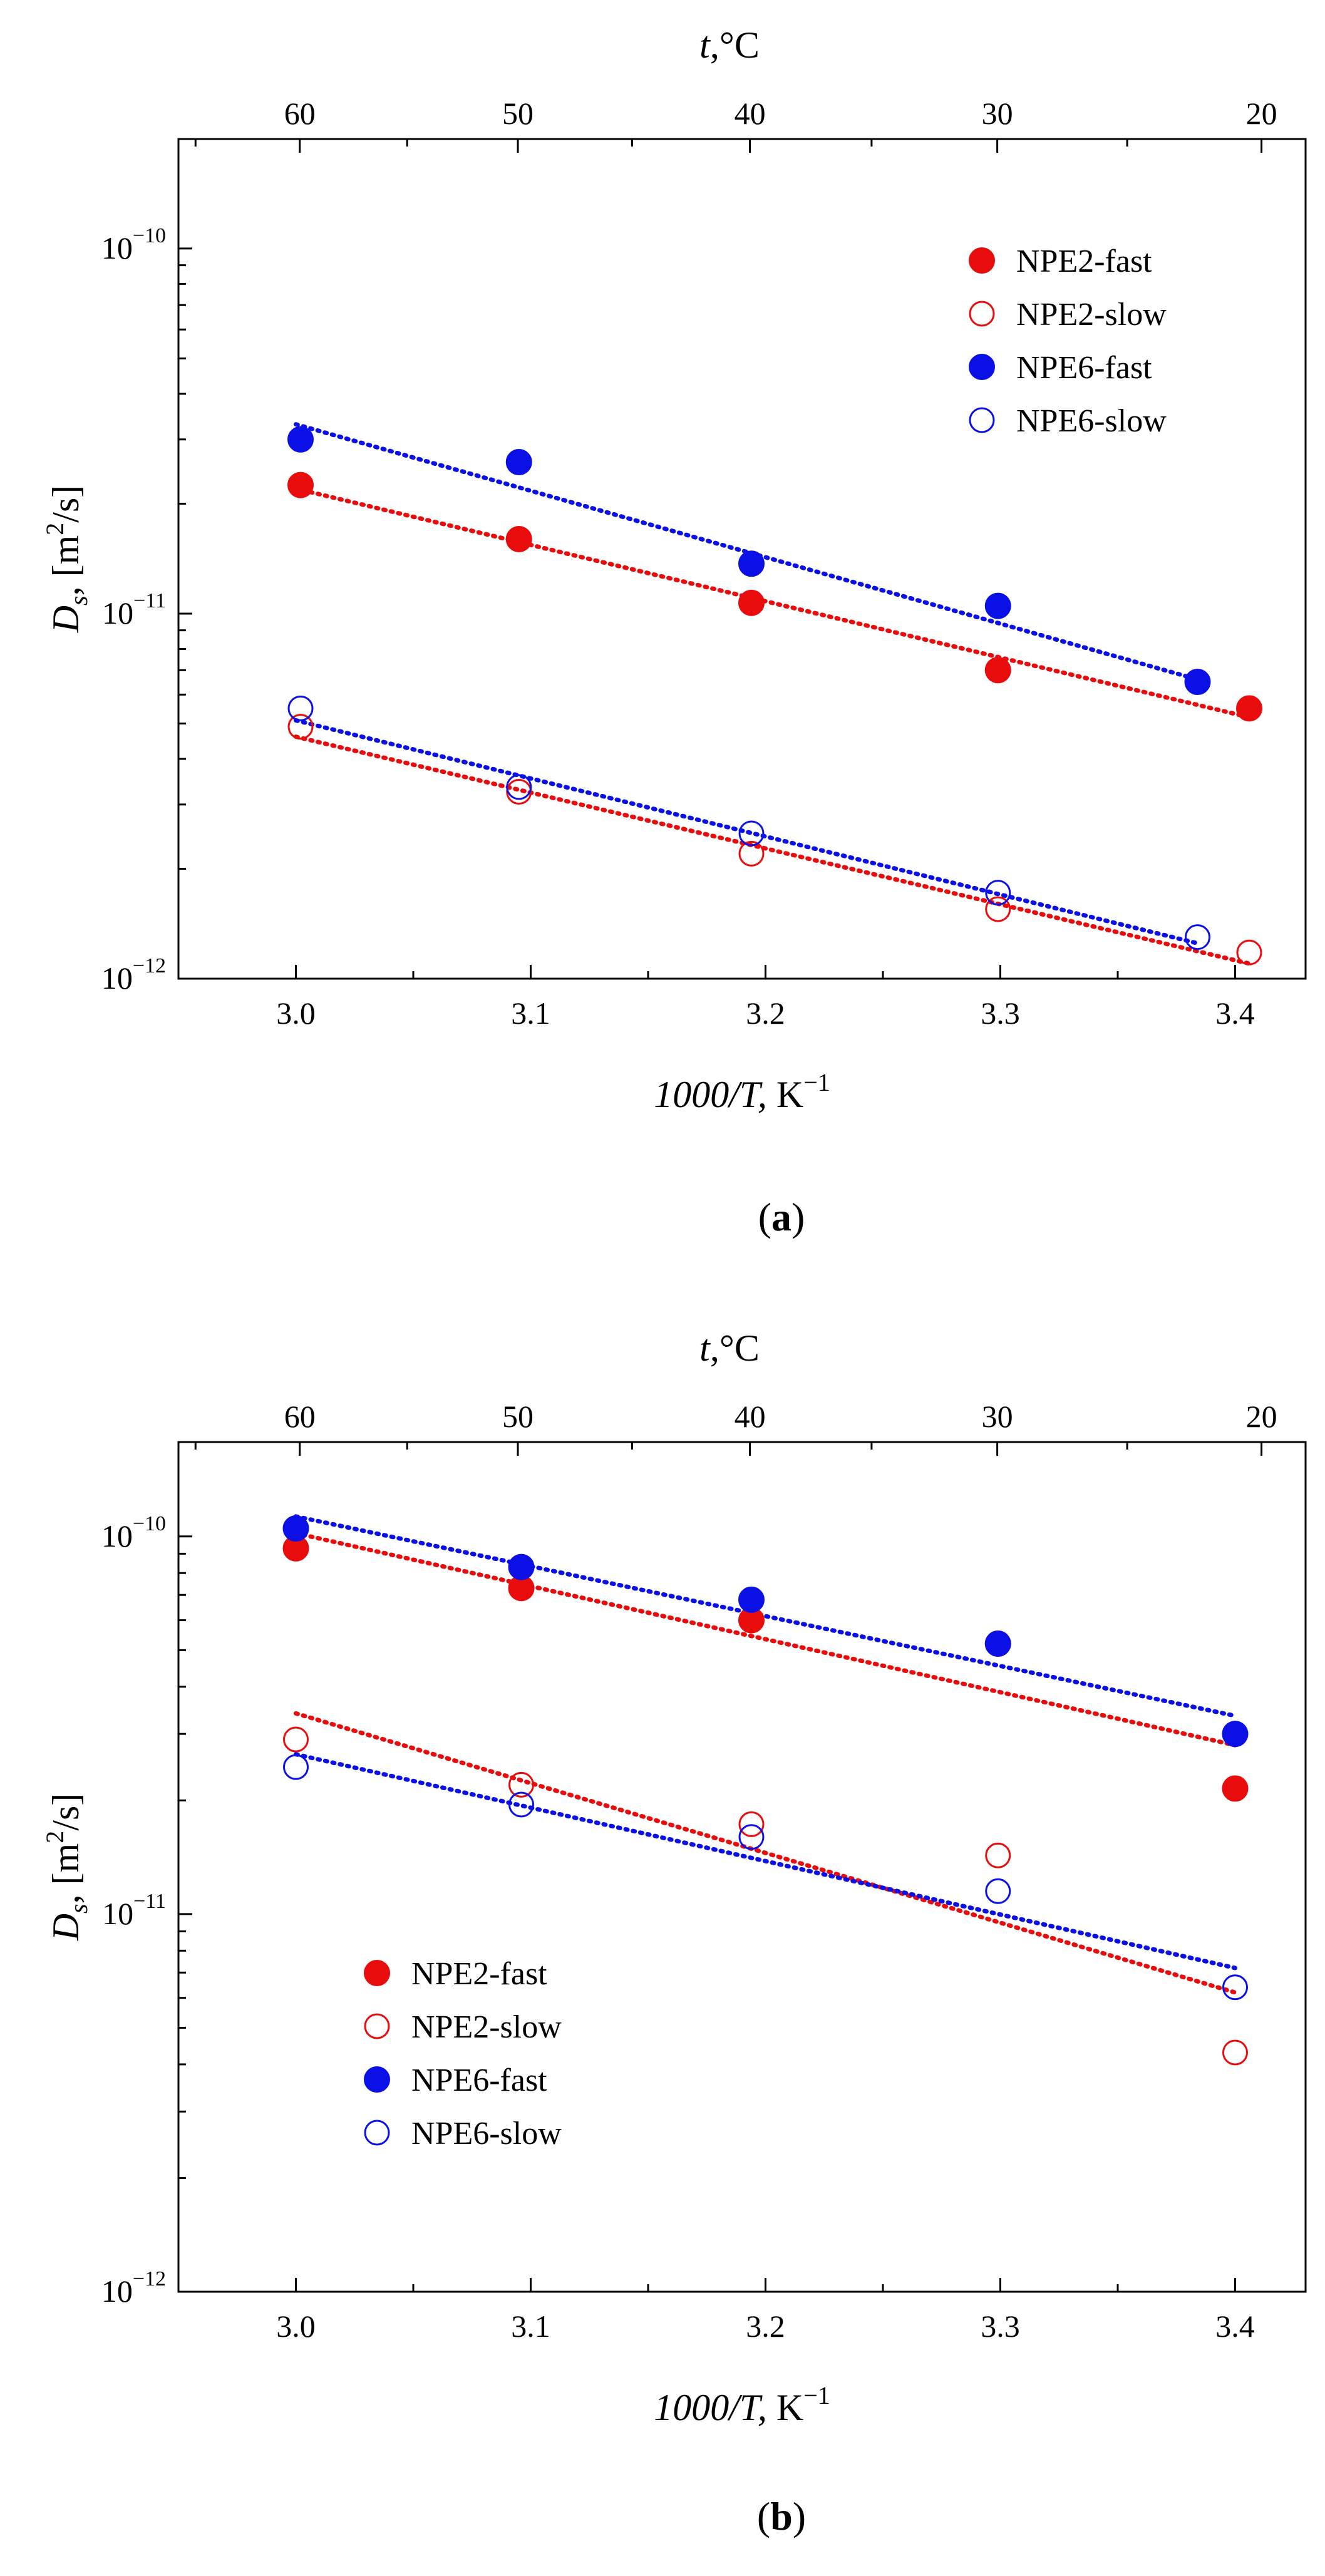  What do you see at coordinates (782, 1217) in the screenshot?
I see `panel-label: (a)` at bounding box center [782, 1217].